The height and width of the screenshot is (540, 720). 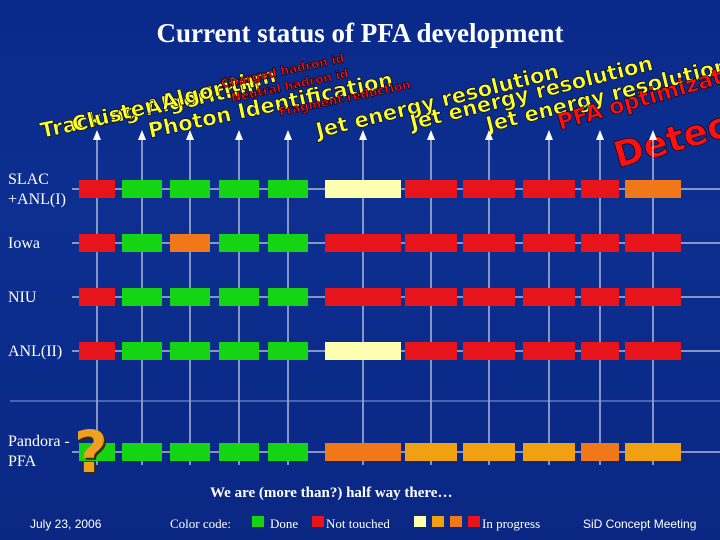 I want to click on footer-meeting: SiD Concept Meeting, so click(x=640, y=524).